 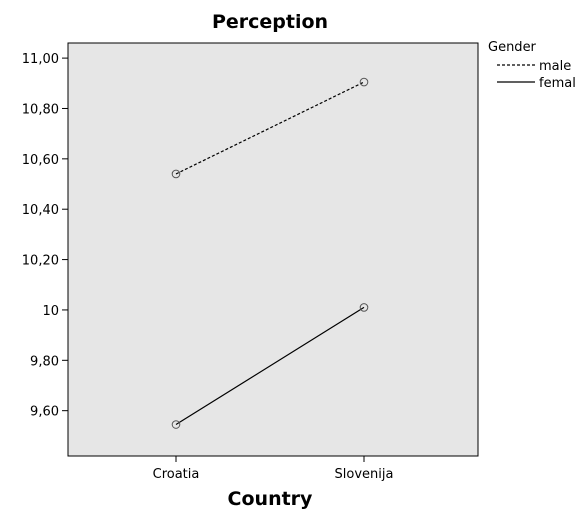 What do you see at coordinates (555, 66) in the screenshot?
I see `legend-label-male: male` at bounding box center [555, 66].